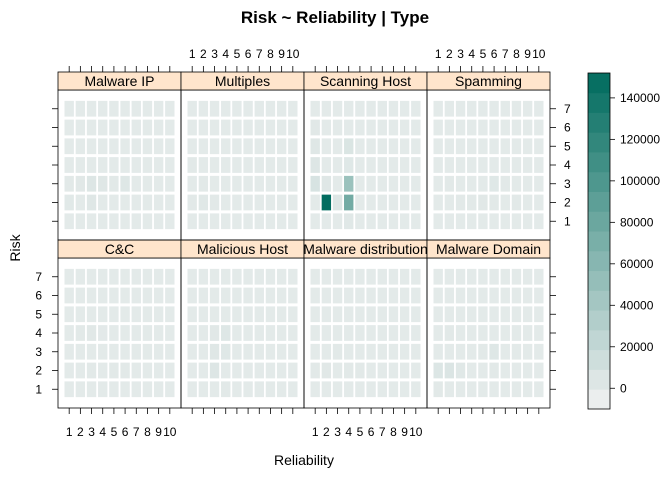 The height and width of the screenshot is (485, 672). What do you see at coordinates (38, 277) in the screenshot?
I see `y-tick-label: 7` at bounding box center [38, 277].